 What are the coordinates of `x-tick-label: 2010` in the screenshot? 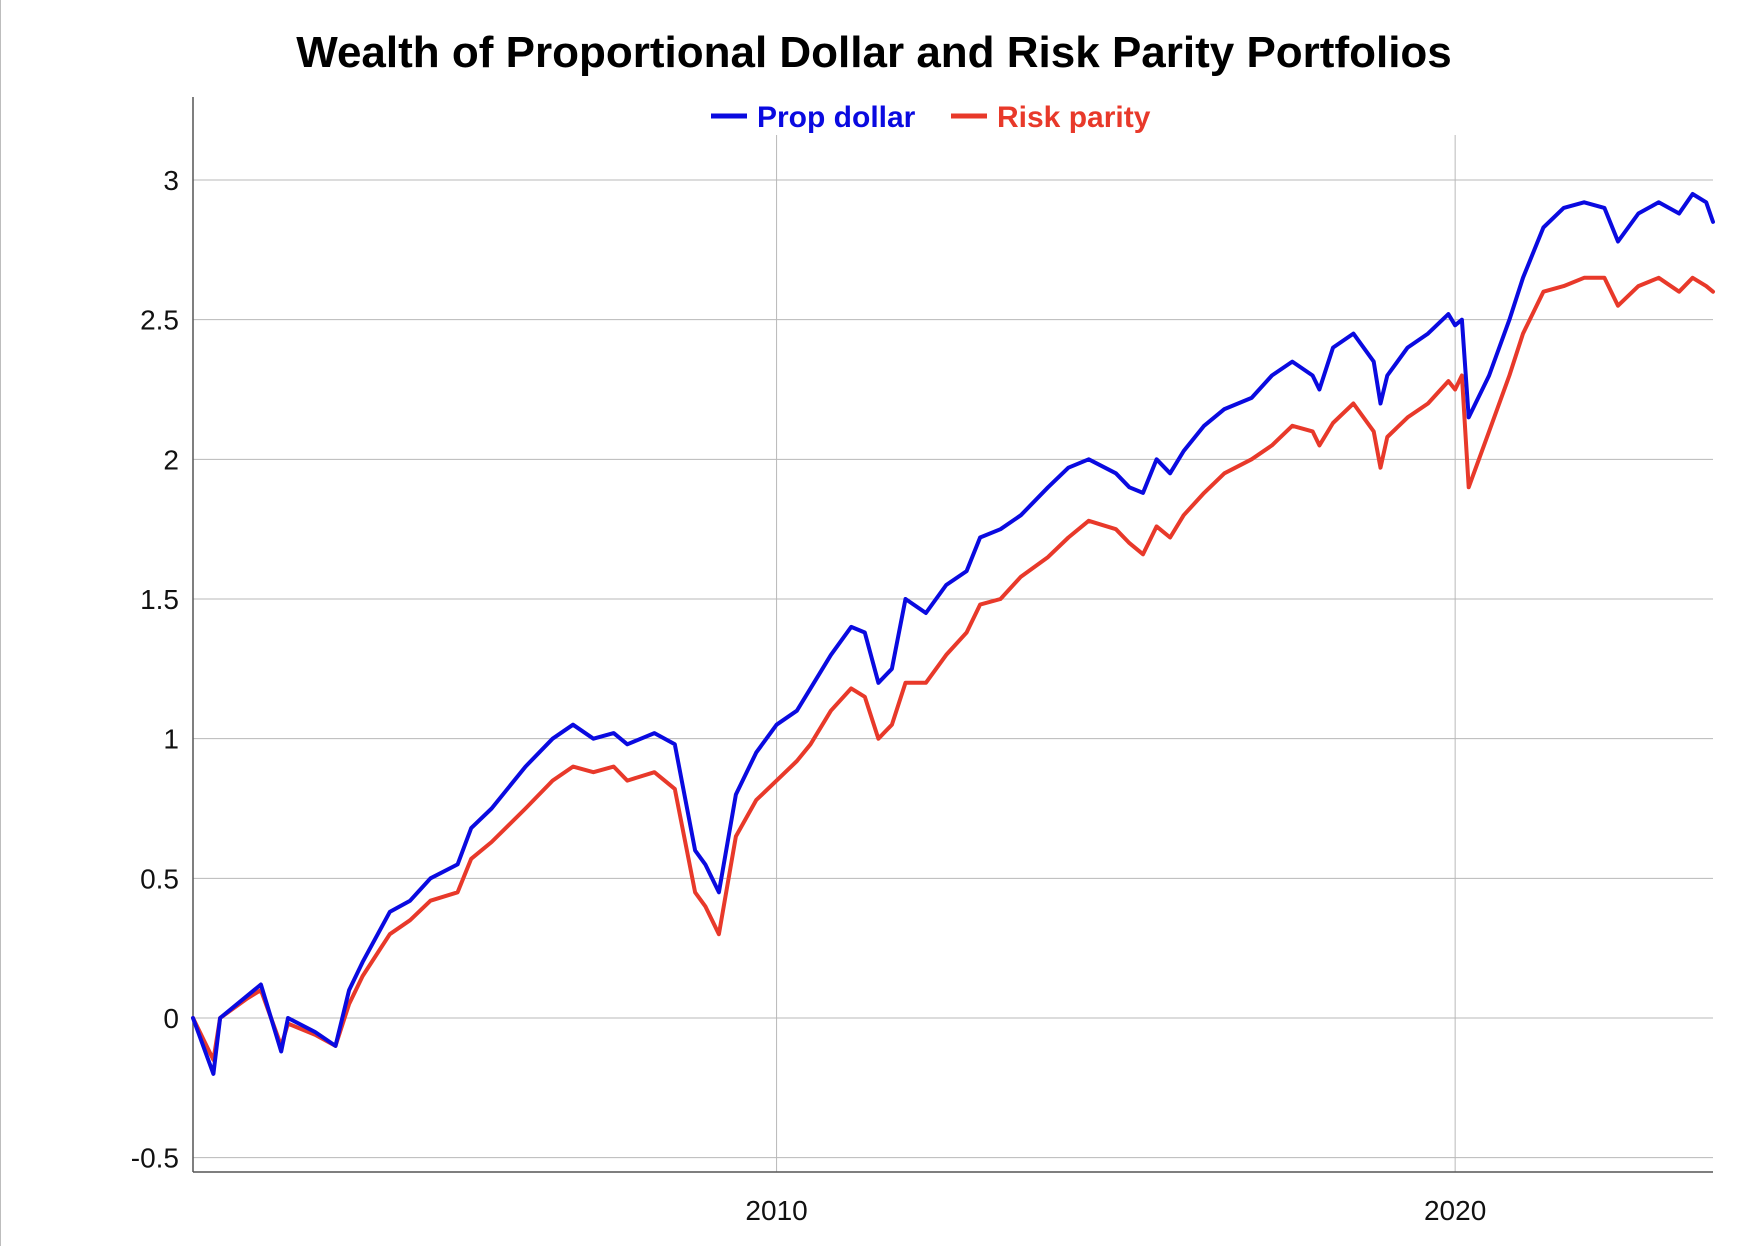 It's located at (776, 1210).